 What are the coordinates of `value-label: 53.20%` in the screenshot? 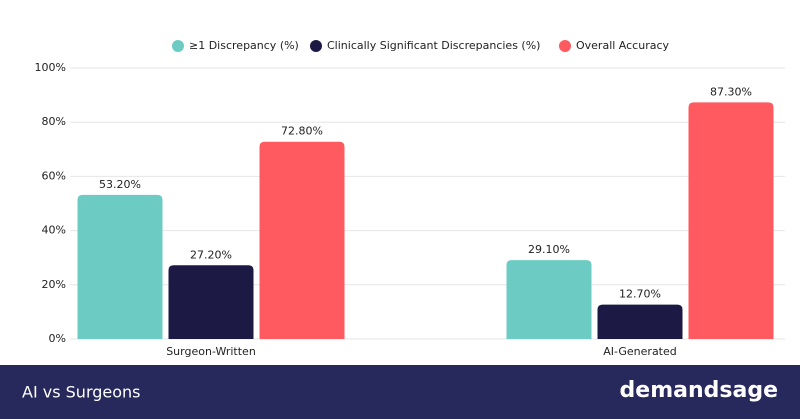 It's located at (120, 184).